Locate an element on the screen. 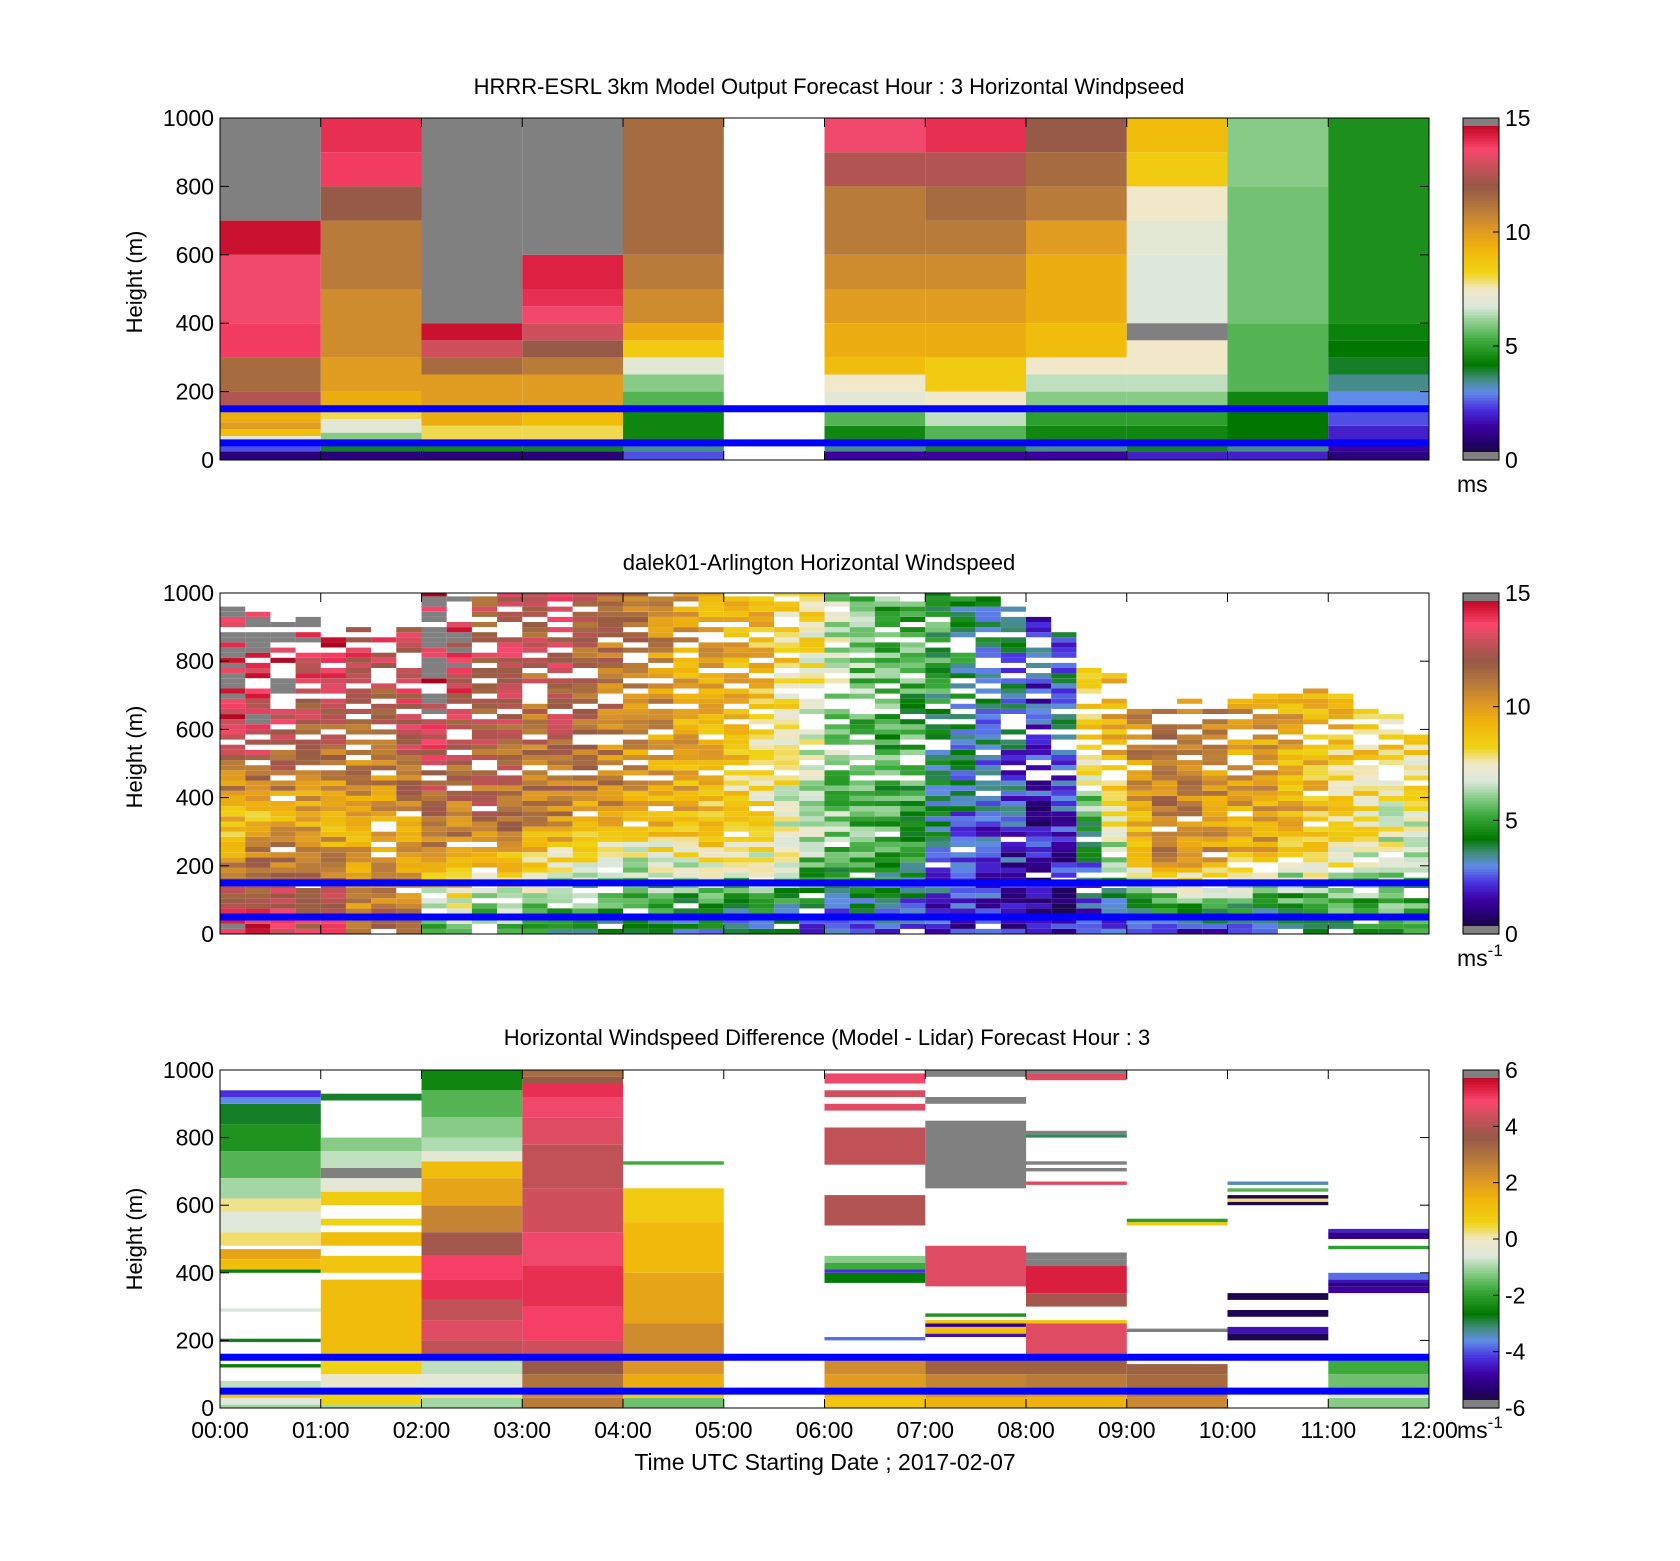 This screenshot has width=1680, height=1561. panel-model-reference-lines is located at coordinates (824, 426).